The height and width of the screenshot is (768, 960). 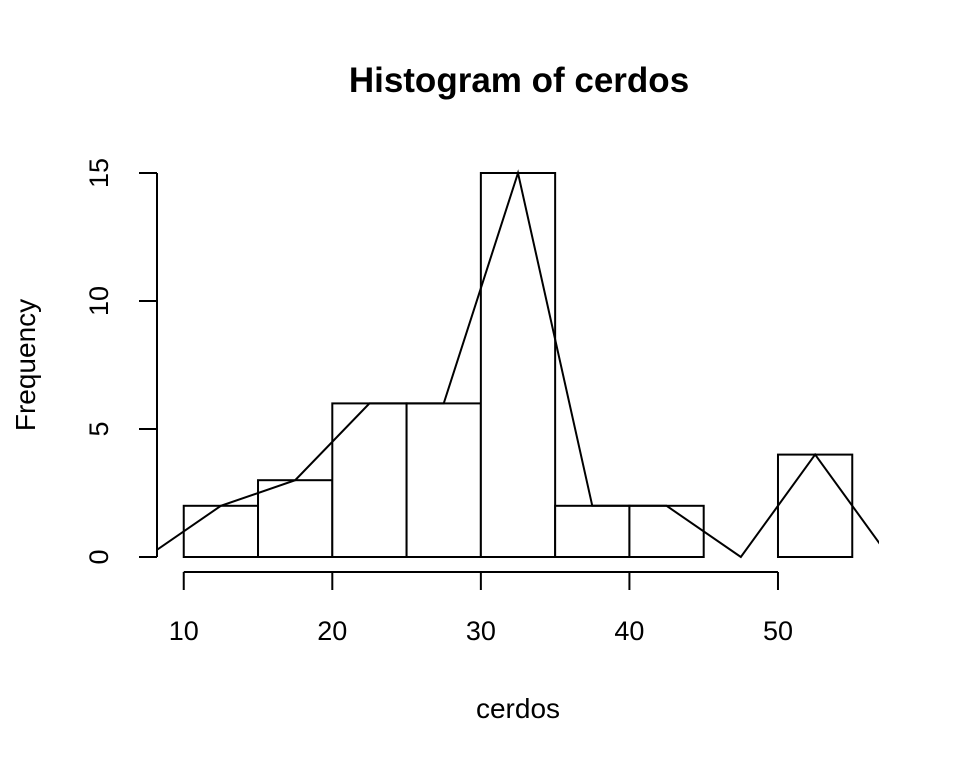 What do you see at coordinates (99, 556) in the screenshot?
I see `y-tick-label-0: 0` at bounding box center [99, 556].